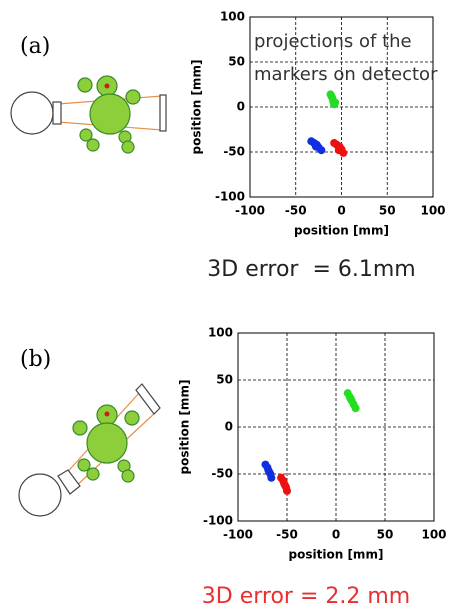 The image size is (475, 609). I want to click on annotation: projections of the, so click(333, 41).